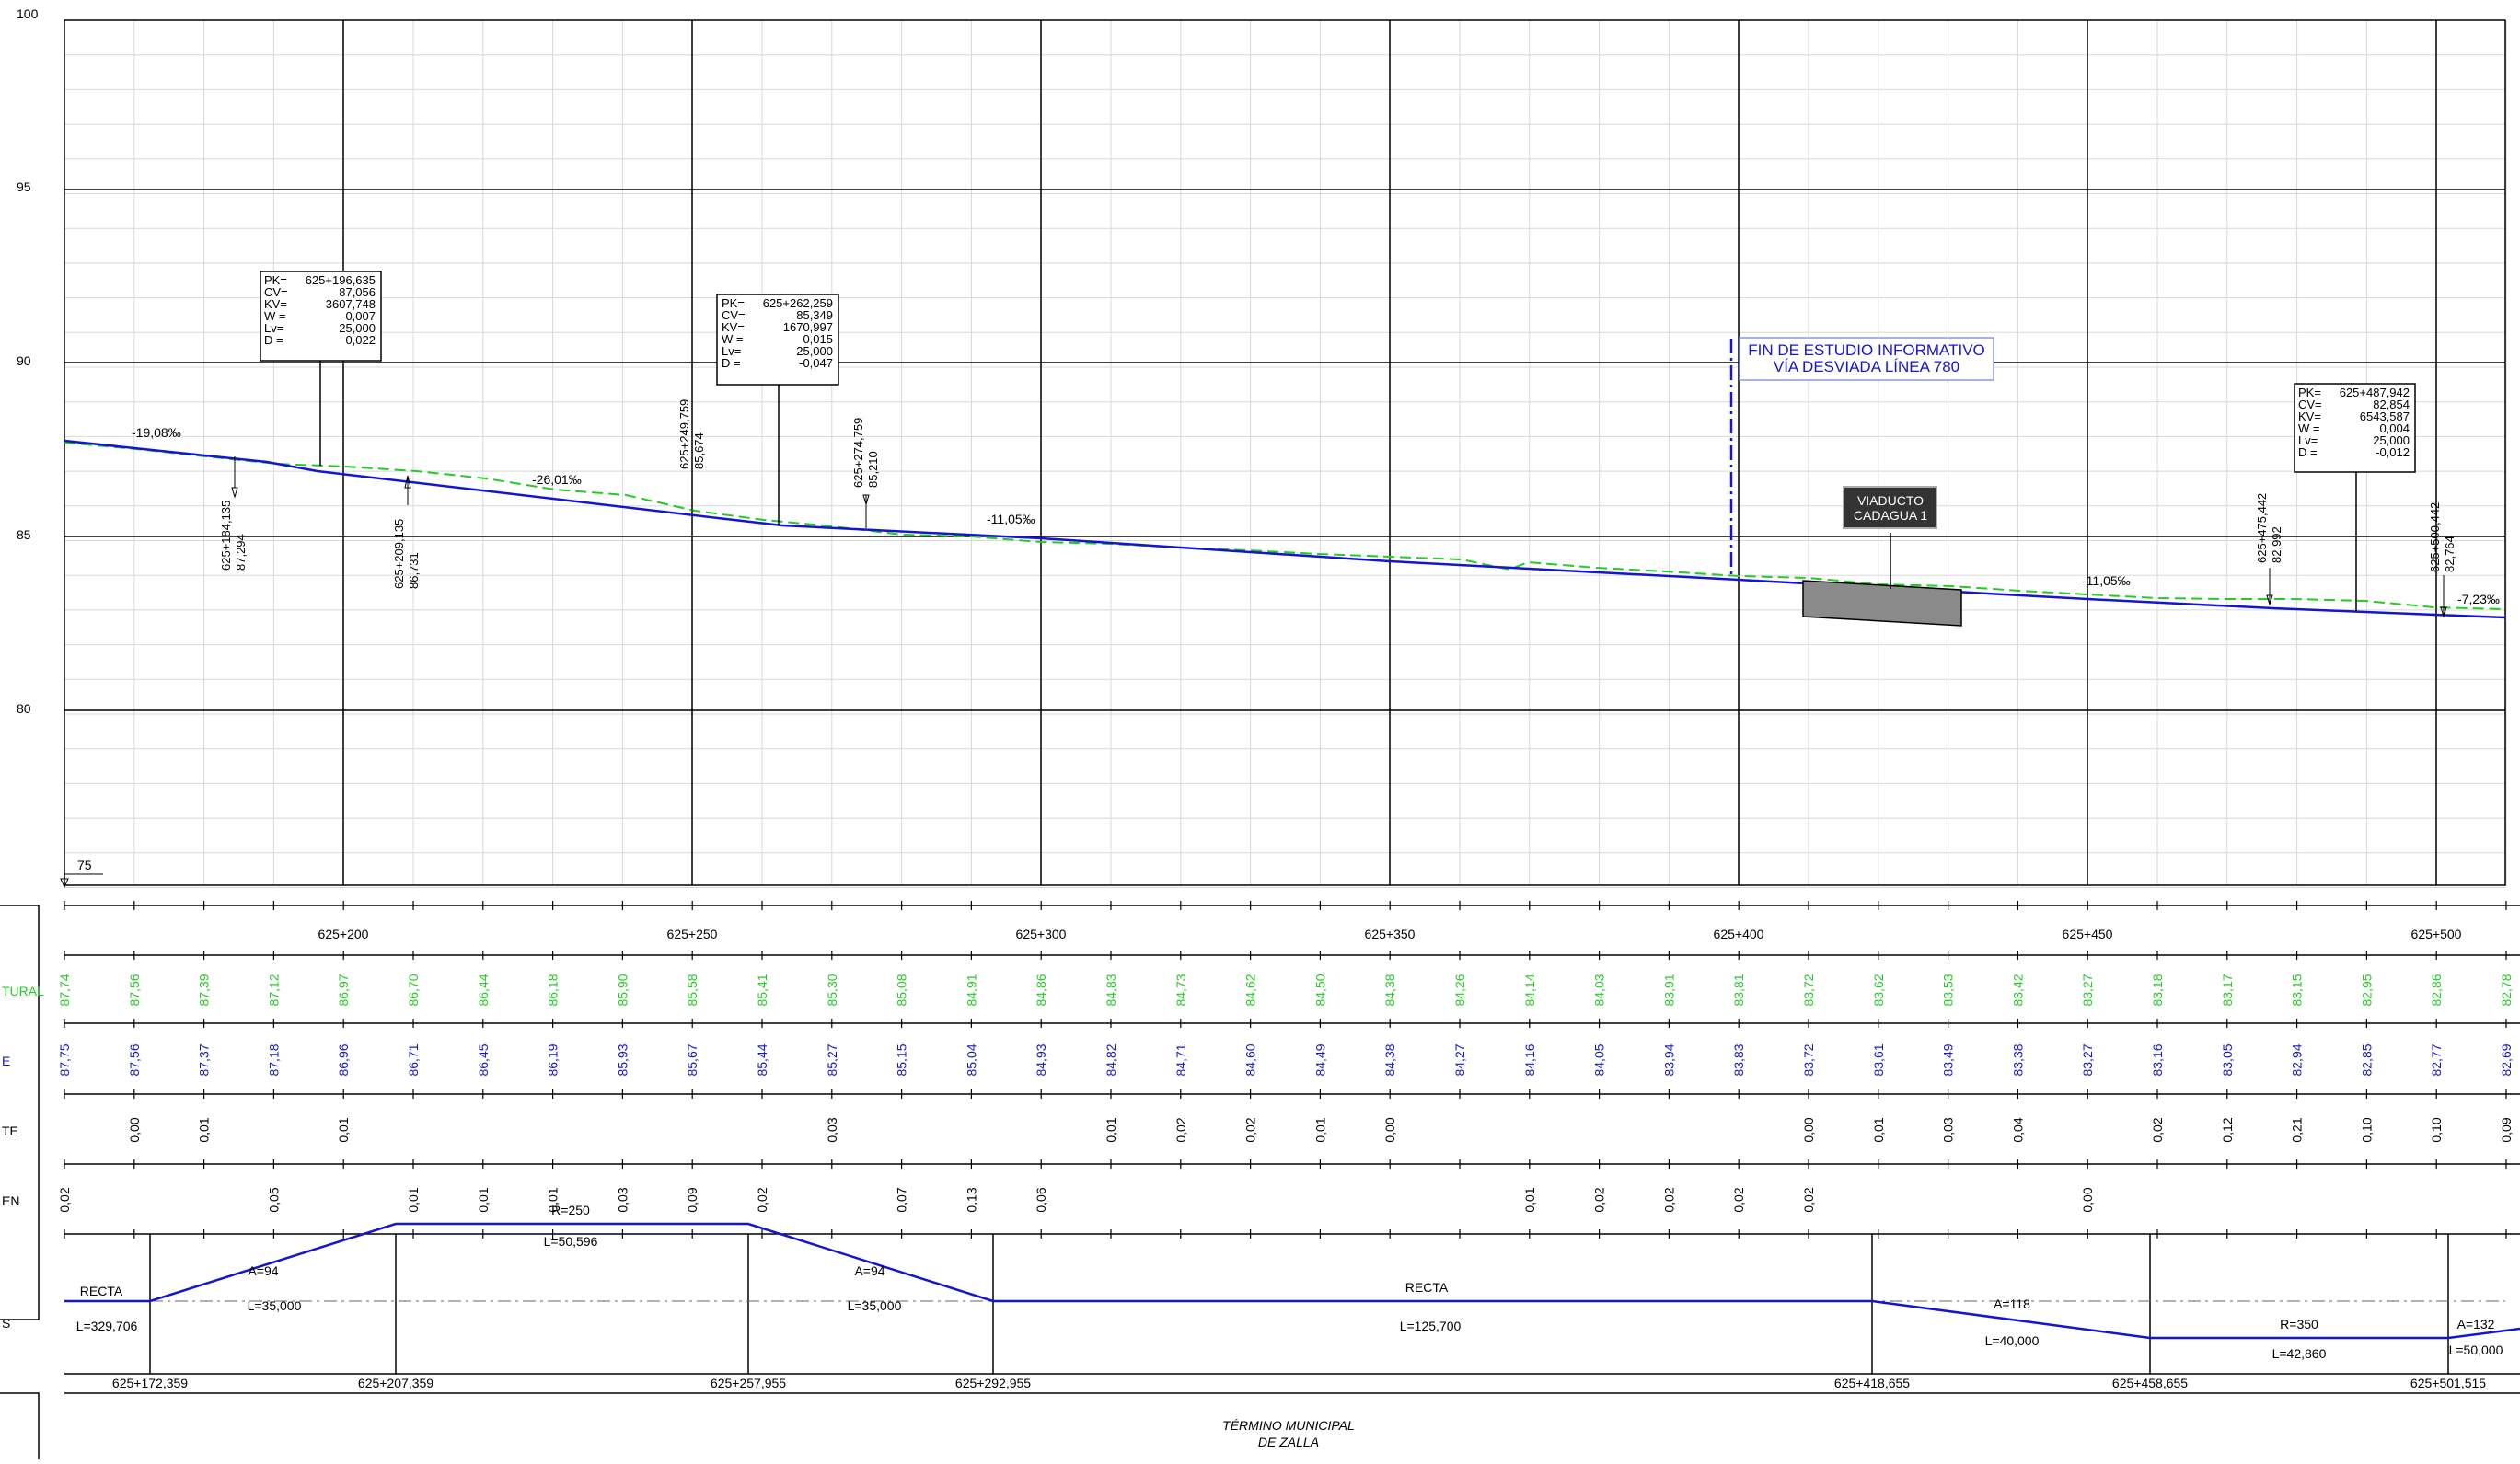  What do you see at coordinates (684, 434) in the screenshot?
I see `point-3-pk: 625+249,759` at bounding box center [684, 434].